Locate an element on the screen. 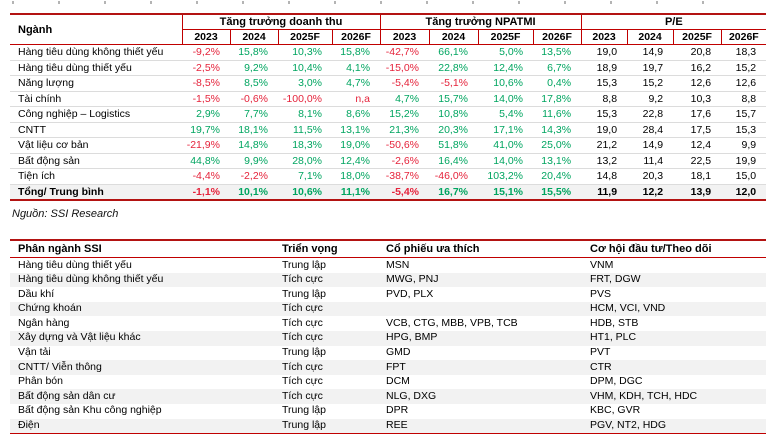 Image resolution: width=771 pixels, height=434 pixels. classification-watchlist: HCM, VCI, VND is located at coordinates (674, 309).